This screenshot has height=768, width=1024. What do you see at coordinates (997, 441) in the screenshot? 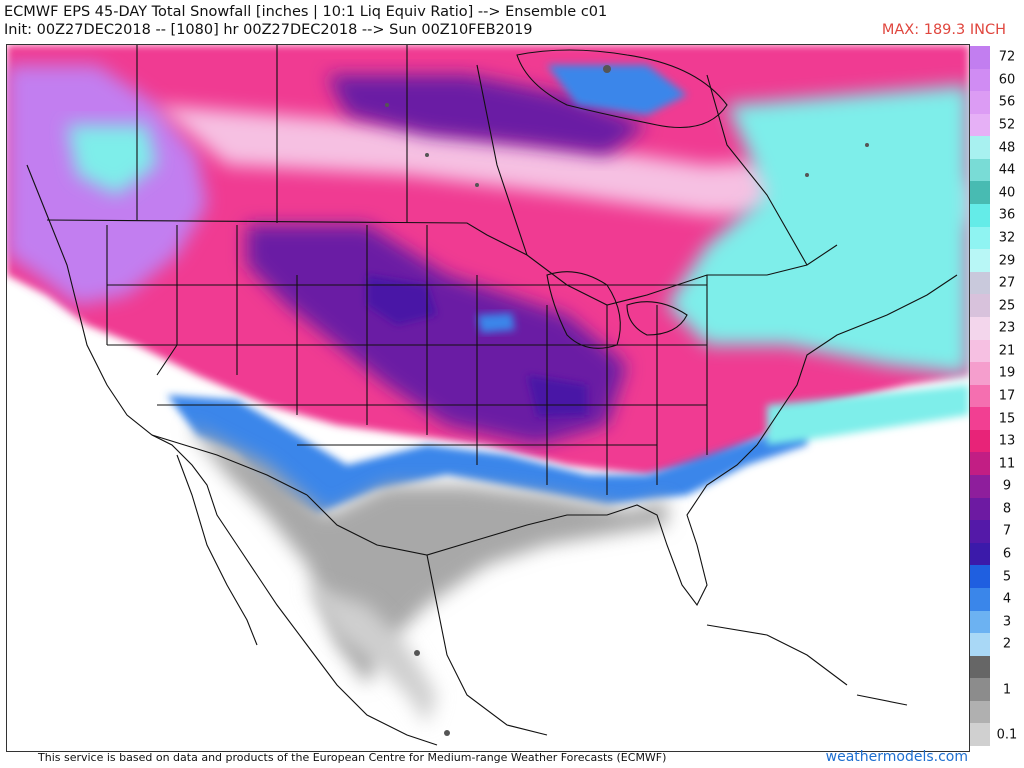
I see `legend-entry: 13` at bounding box center [997, 441].